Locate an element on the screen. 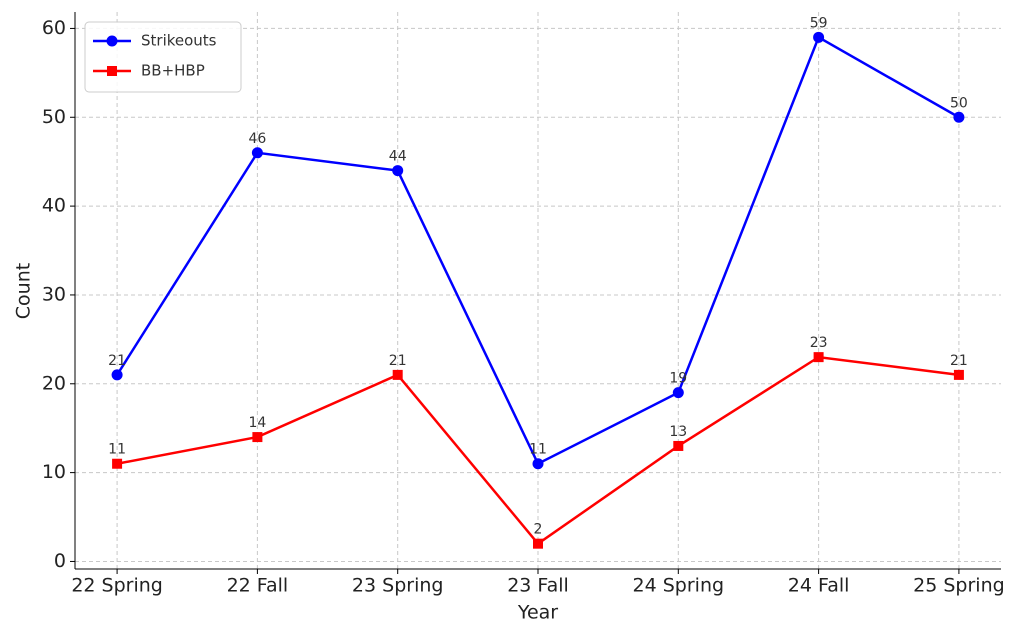  data-label: 2 is located at coordinates (538, 530).